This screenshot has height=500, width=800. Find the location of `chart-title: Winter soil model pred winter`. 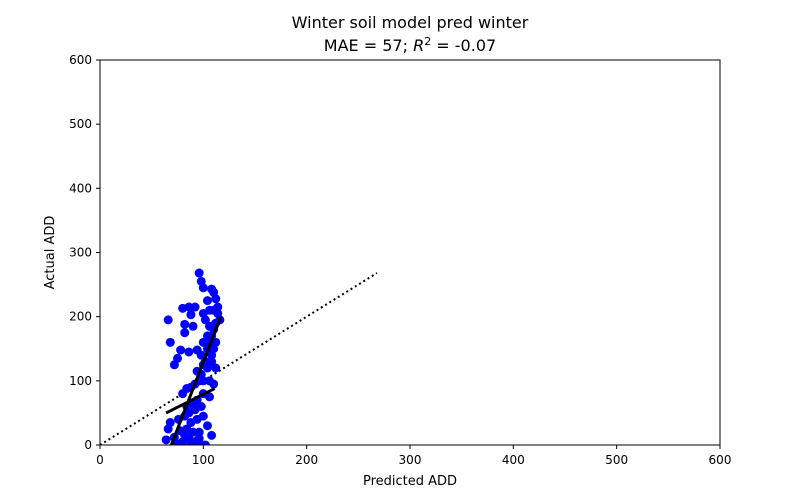

chart-title: Winter soil model pred winter is located at coordinates (410, 22).